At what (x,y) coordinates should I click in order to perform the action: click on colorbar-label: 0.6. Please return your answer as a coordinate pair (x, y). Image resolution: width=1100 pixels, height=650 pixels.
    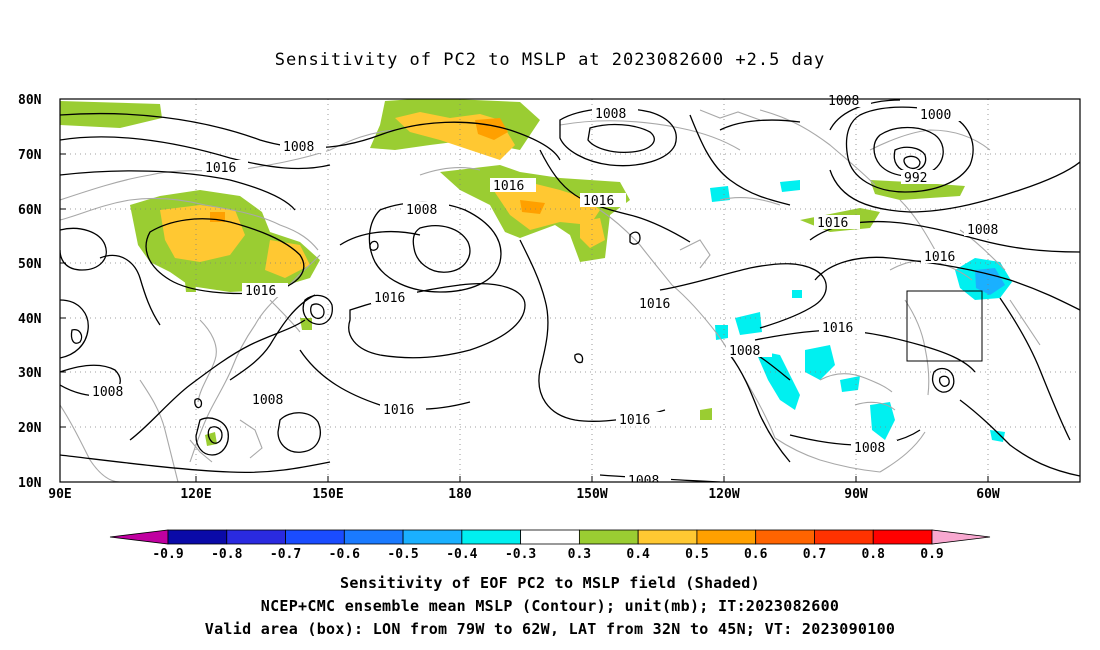
    Looking at the image, I should click on (756, 554).